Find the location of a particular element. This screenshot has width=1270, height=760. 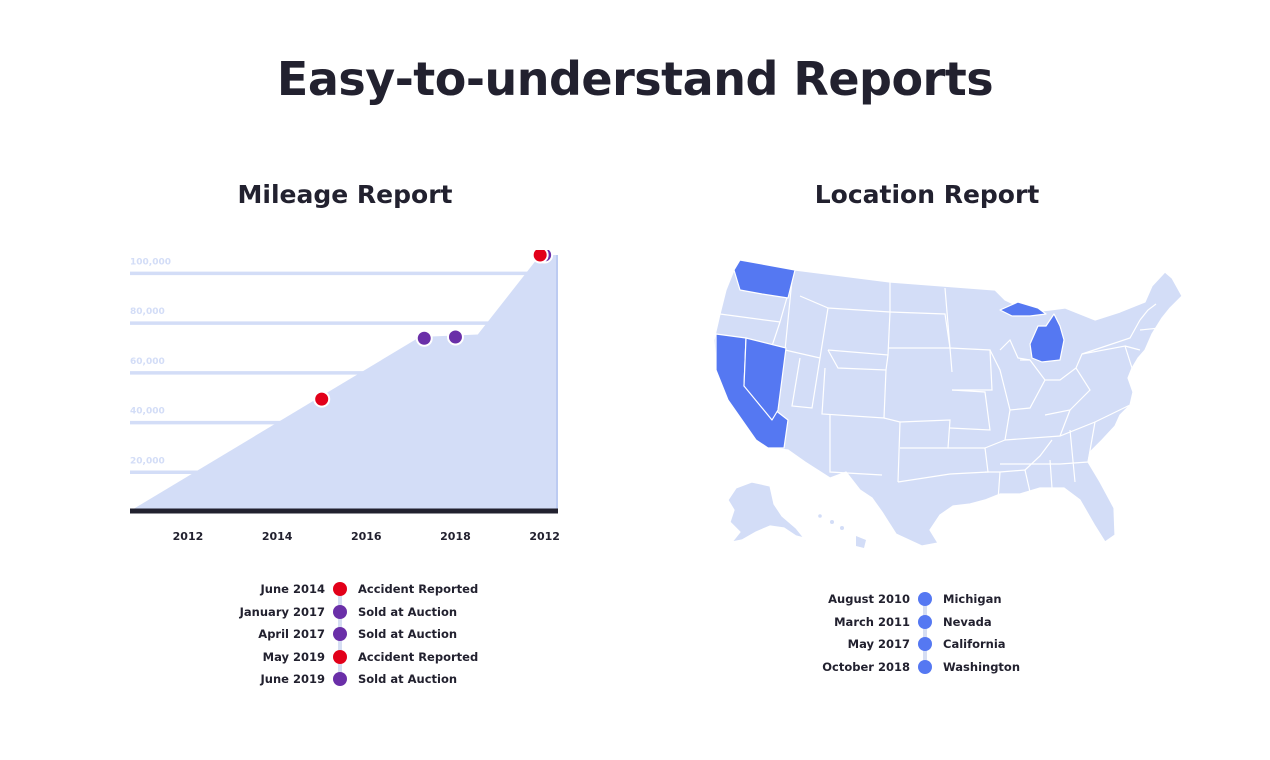

legend-date: January 2017 is located at coordinates (282, 611).